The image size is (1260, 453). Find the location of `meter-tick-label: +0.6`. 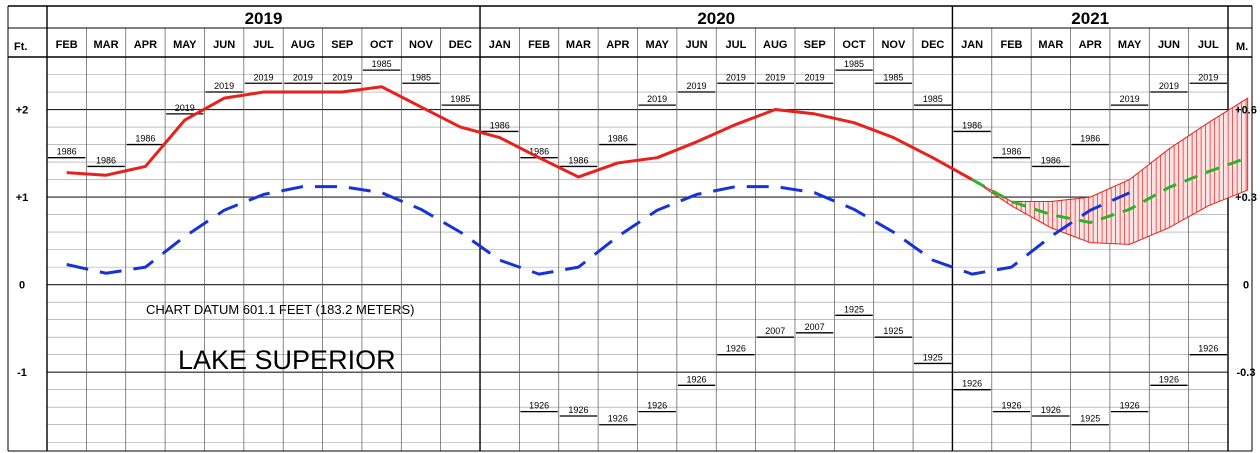

meter-tick-label: +0.6 is located at coordinates (1246, 111).